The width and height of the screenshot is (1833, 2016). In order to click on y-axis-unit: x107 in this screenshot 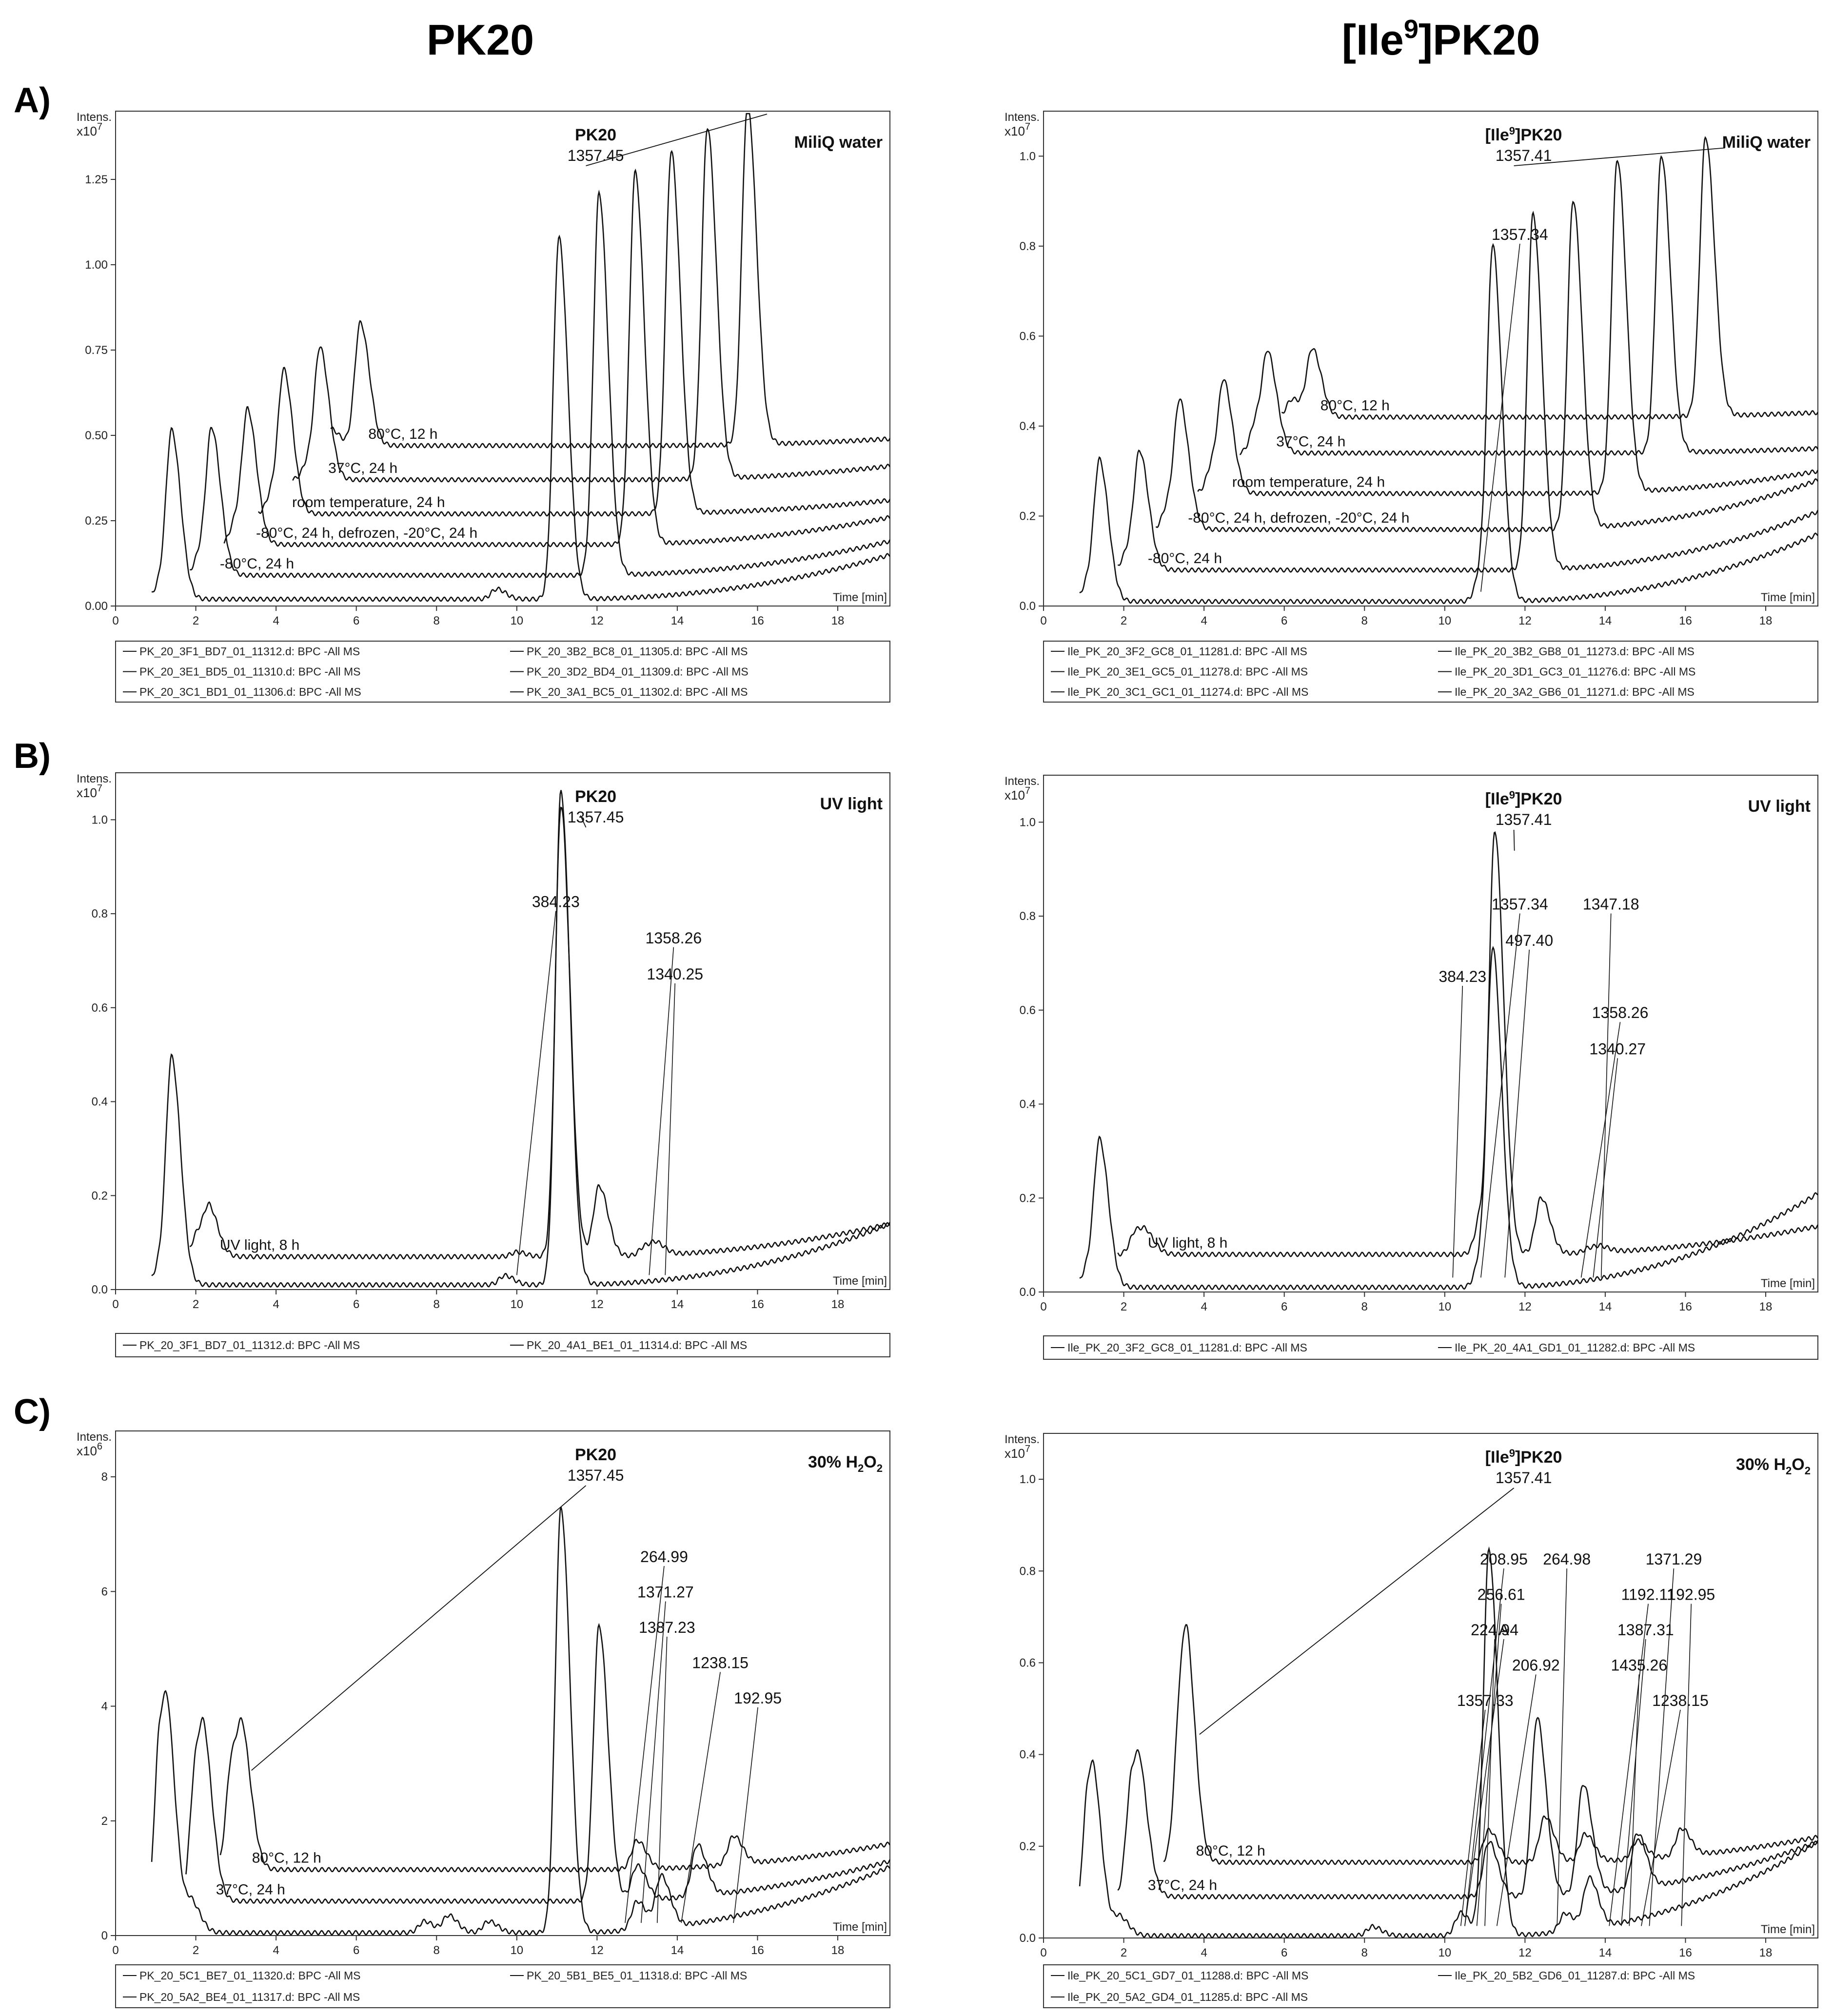, I will do `click(89, 129)`.